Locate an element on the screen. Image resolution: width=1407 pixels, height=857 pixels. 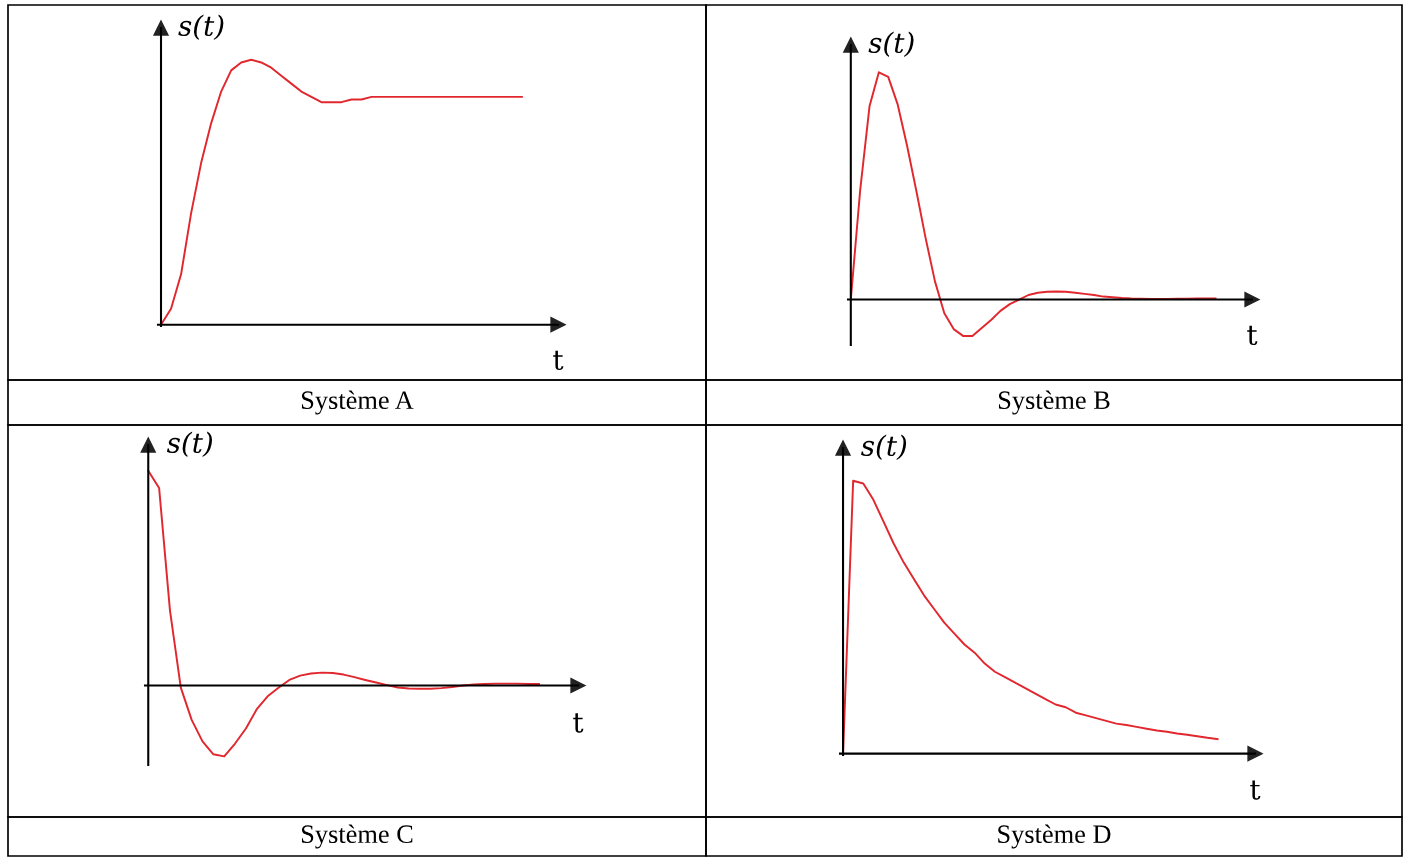
text: Système C is located at coordinates (357, 836).